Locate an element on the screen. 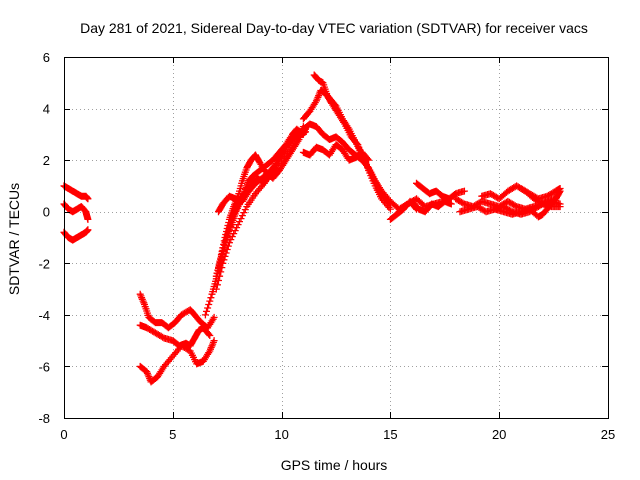  series-t1 is located at coordinates (76, 192).